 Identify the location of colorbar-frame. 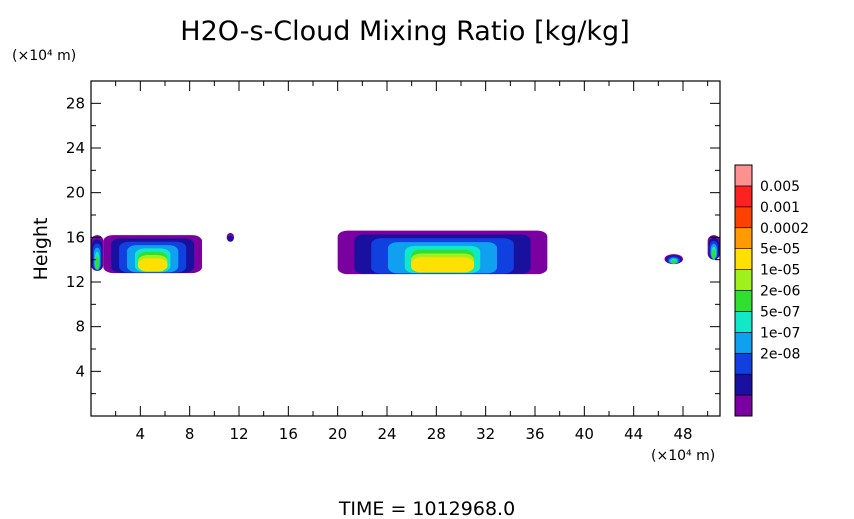
(743, 290).